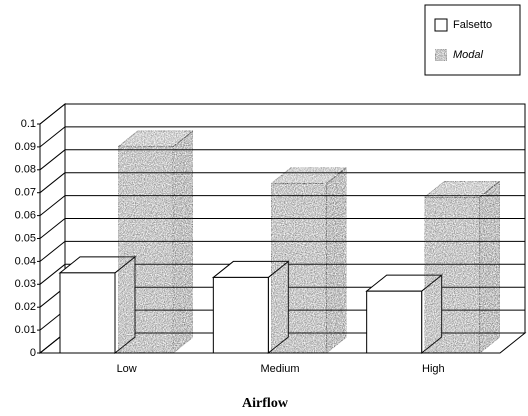  I want to click on legend-box, so click(472, 40).